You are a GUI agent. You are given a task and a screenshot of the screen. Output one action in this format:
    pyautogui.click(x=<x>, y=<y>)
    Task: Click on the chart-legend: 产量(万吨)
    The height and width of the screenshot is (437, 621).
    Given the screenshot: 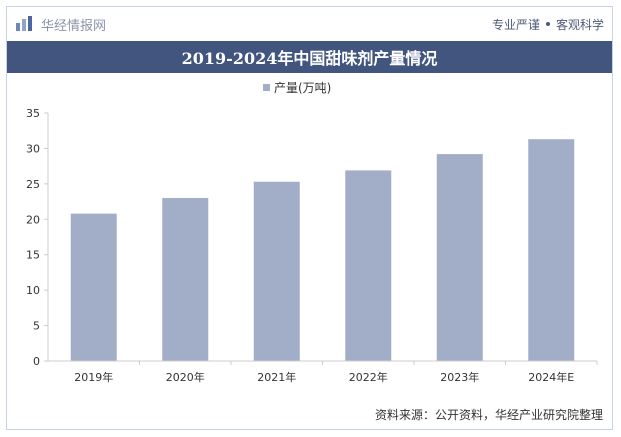 What is the action you would take?
    pyautogui.click(x=297, y=87)
    